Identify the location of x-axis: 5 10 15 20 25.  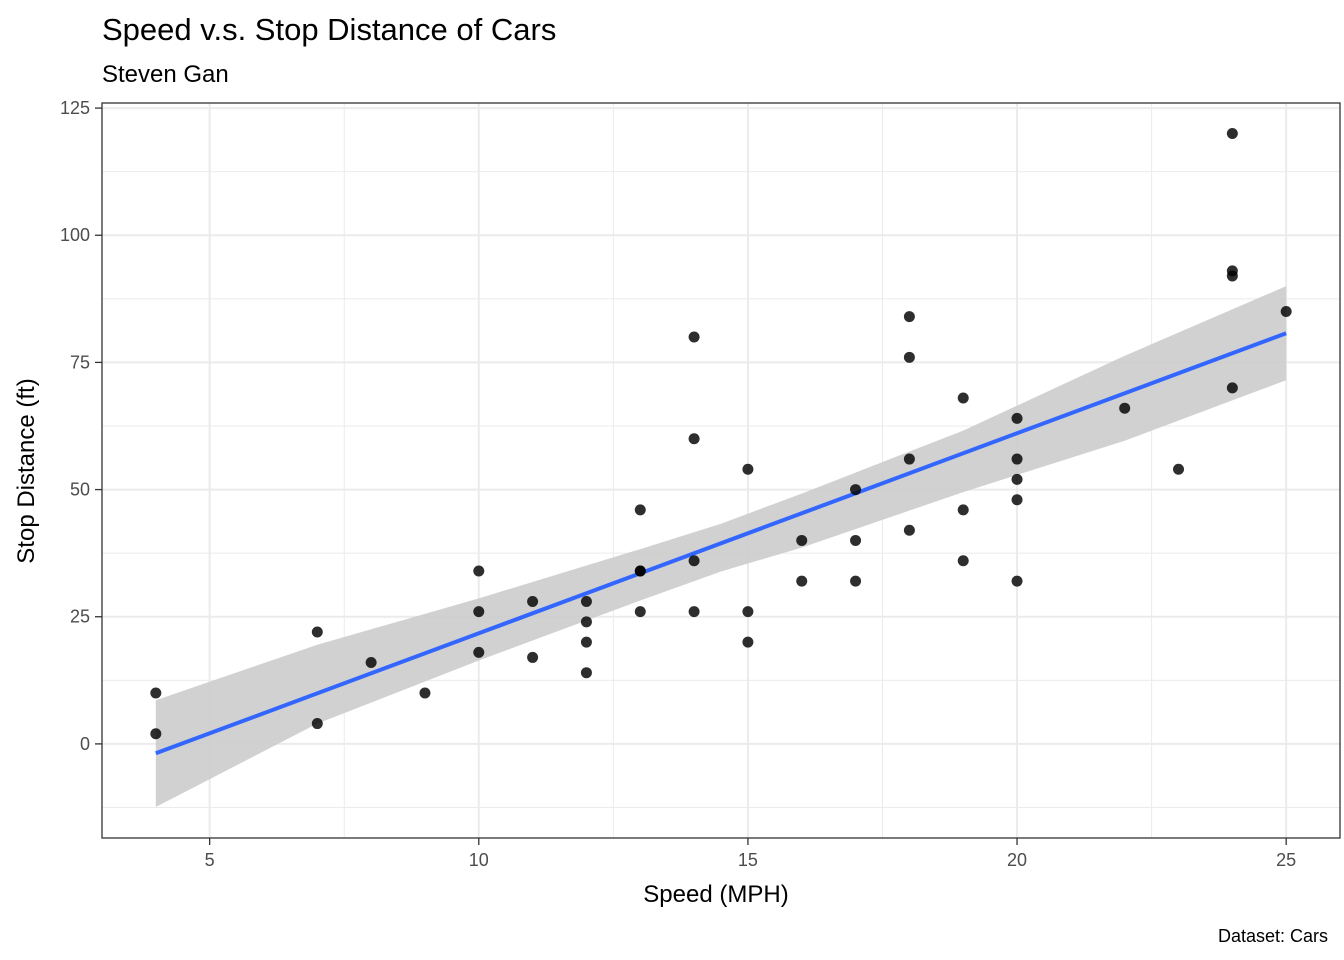
(750, 854).